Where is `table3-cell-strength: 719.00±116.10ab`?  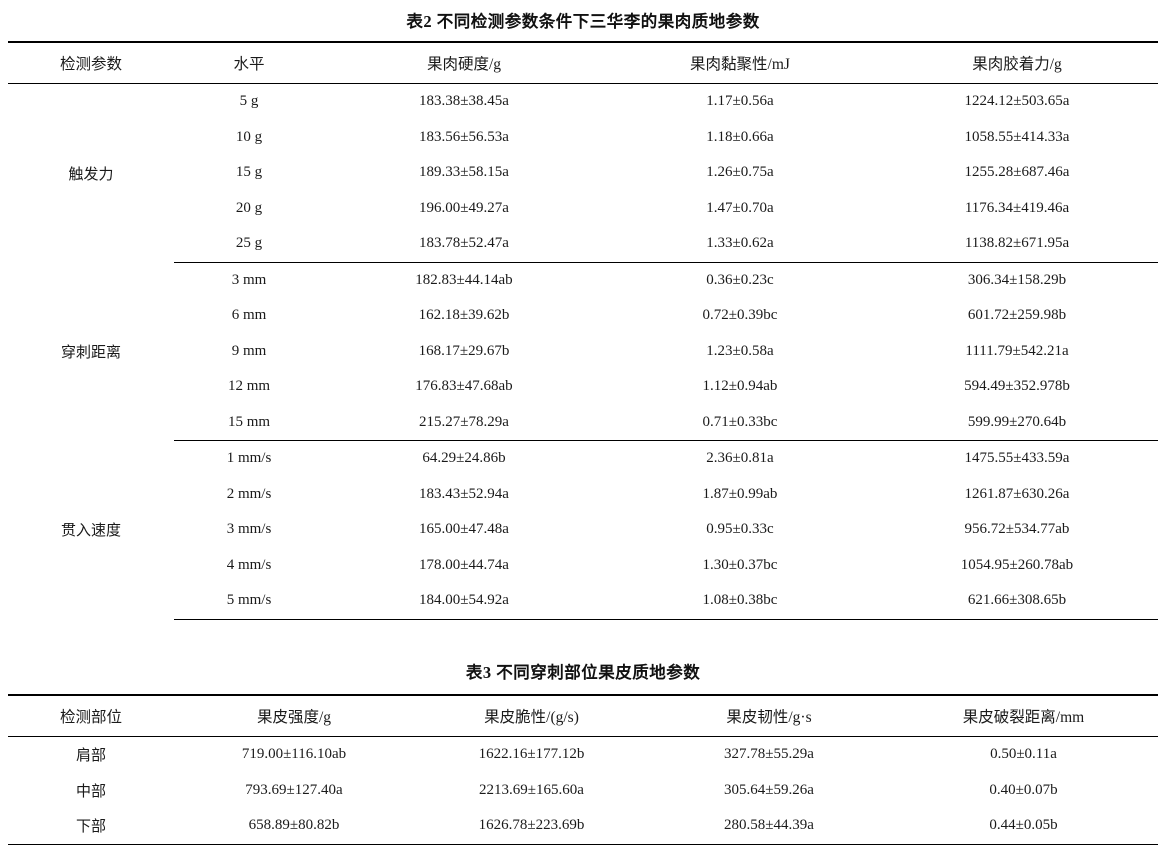 table3-cell-strength: 719.00±116.10ab is located at coordinates (294, 754).